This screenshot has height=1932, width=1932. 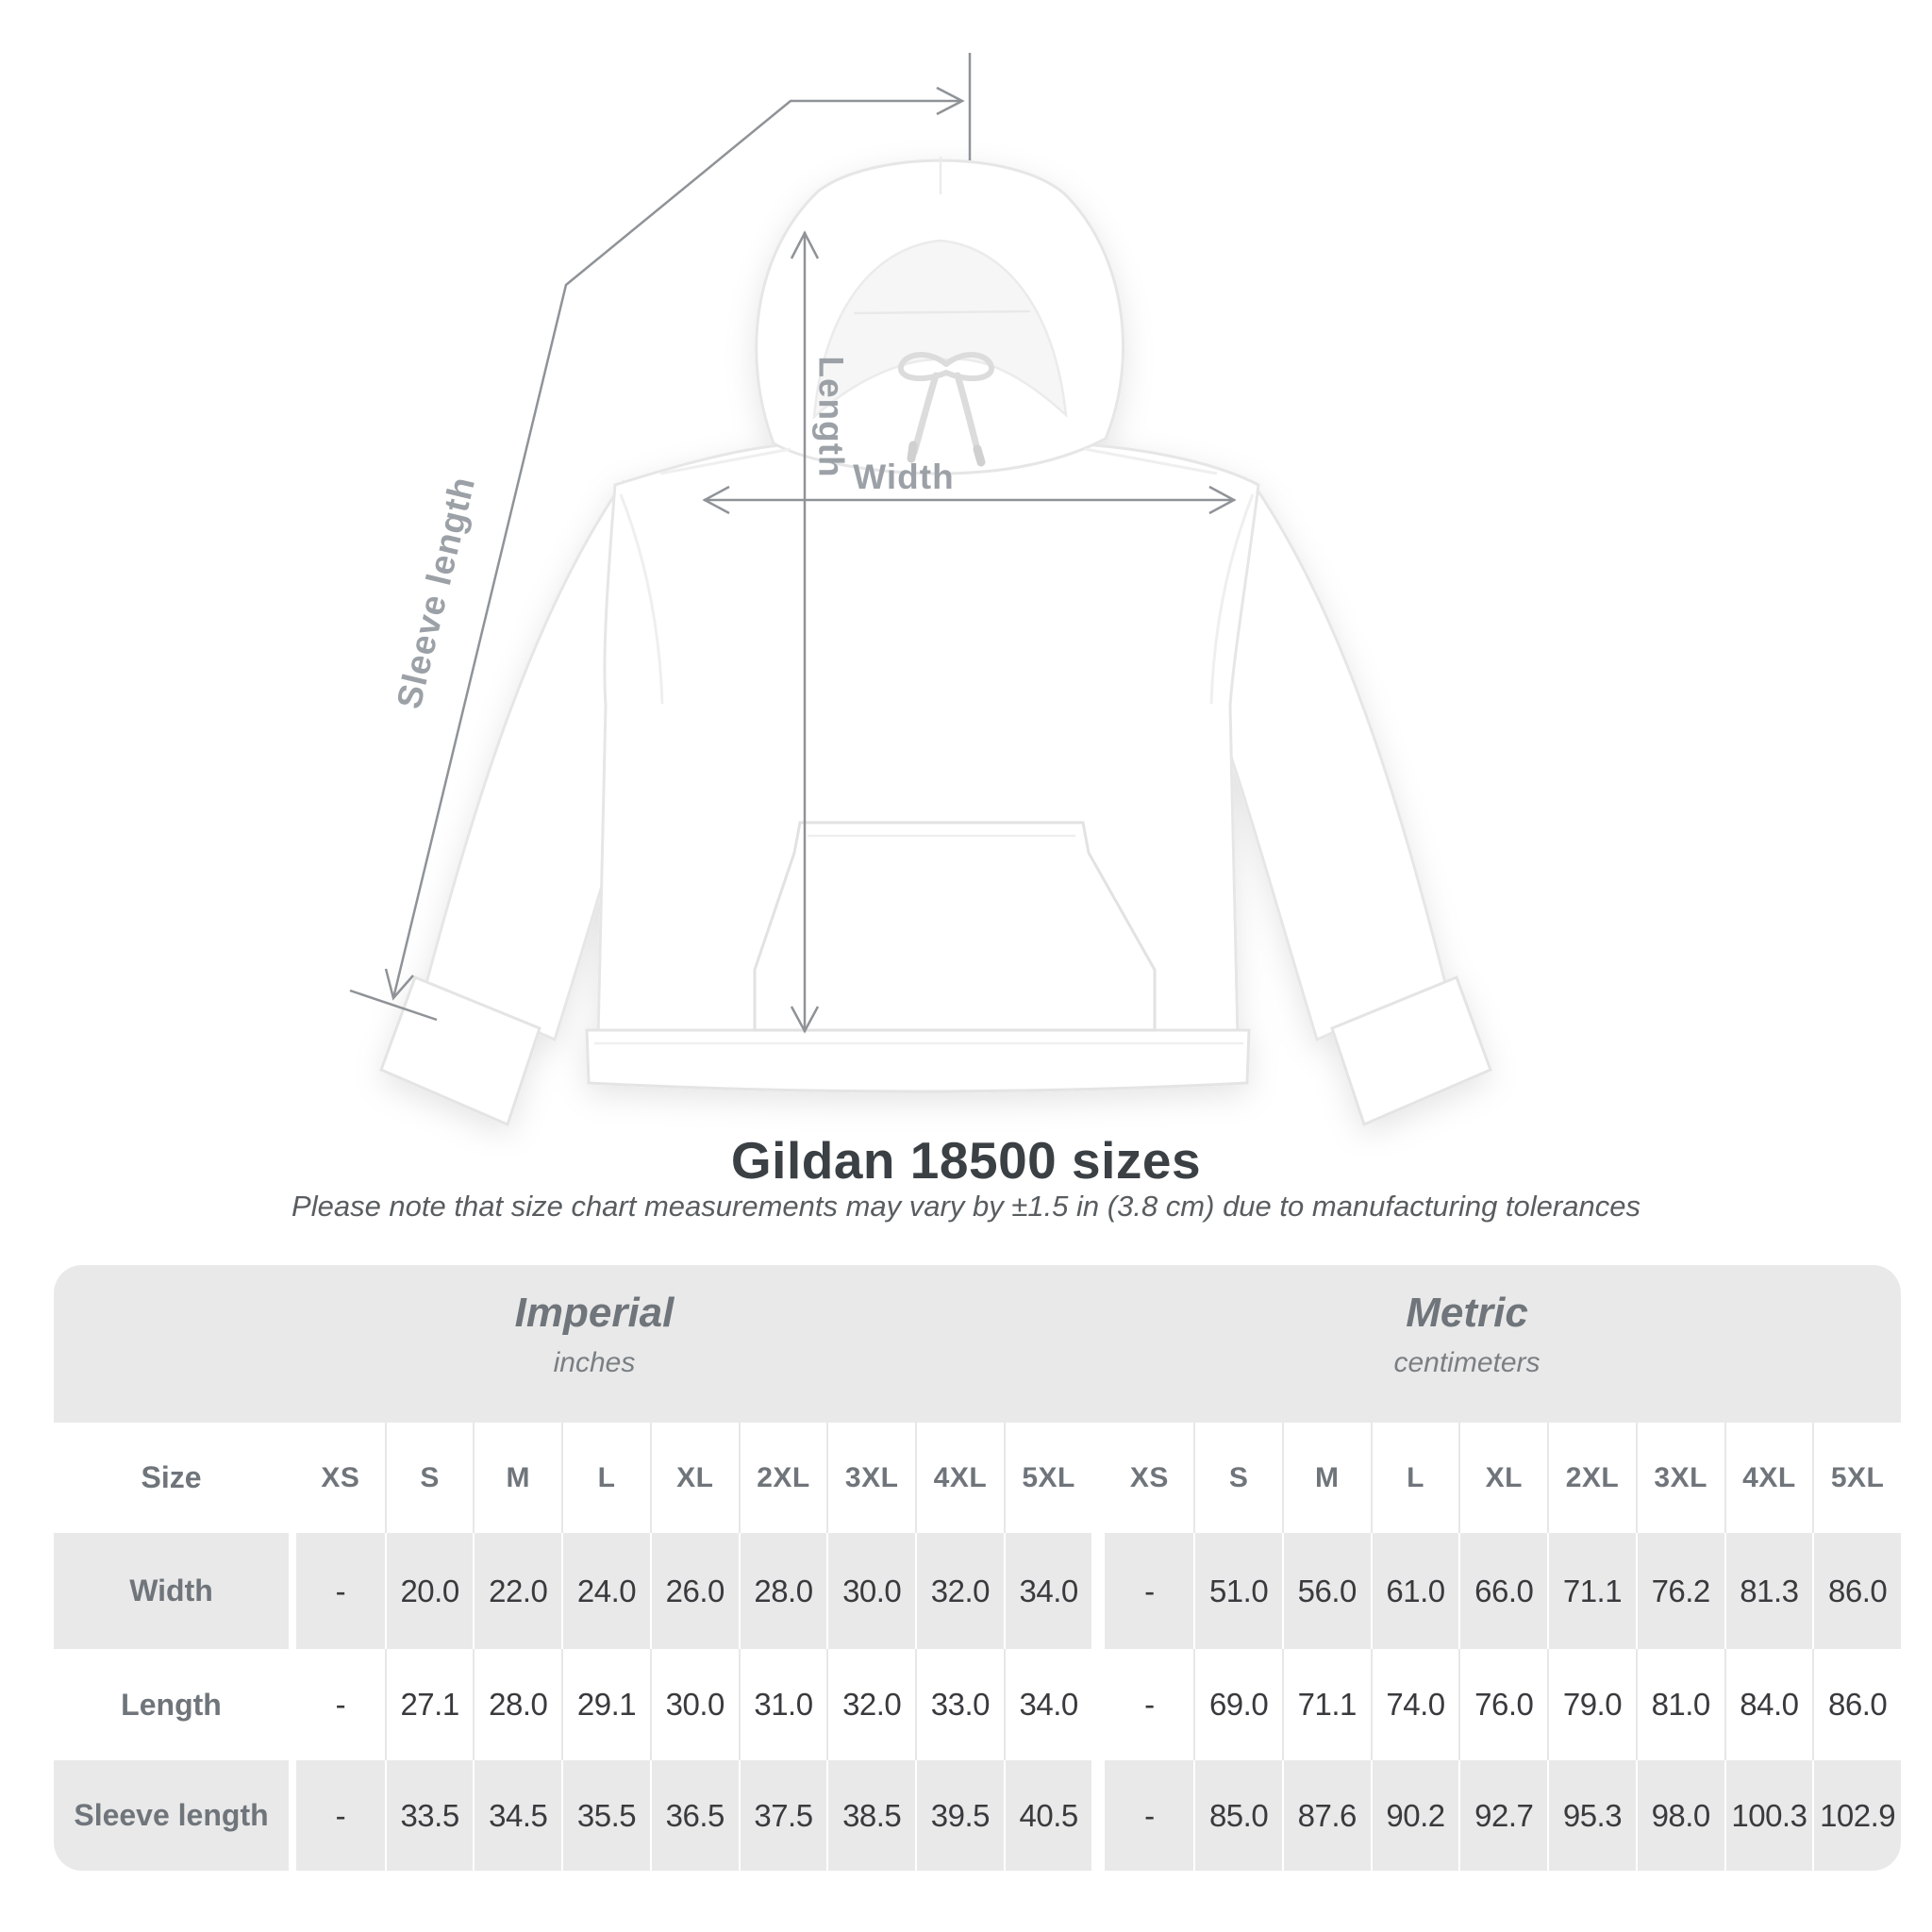 I want to click on table-cell: 39.5, so click(x=959, y=1816).